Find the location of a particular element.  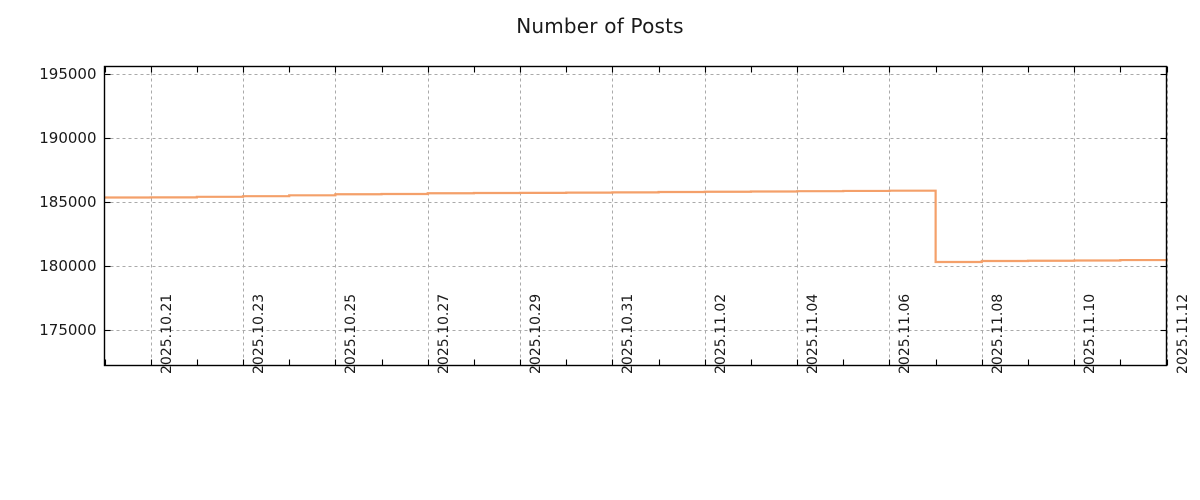

x-tick-label: 2025.11.12 is located at coordinates (1182, 333).